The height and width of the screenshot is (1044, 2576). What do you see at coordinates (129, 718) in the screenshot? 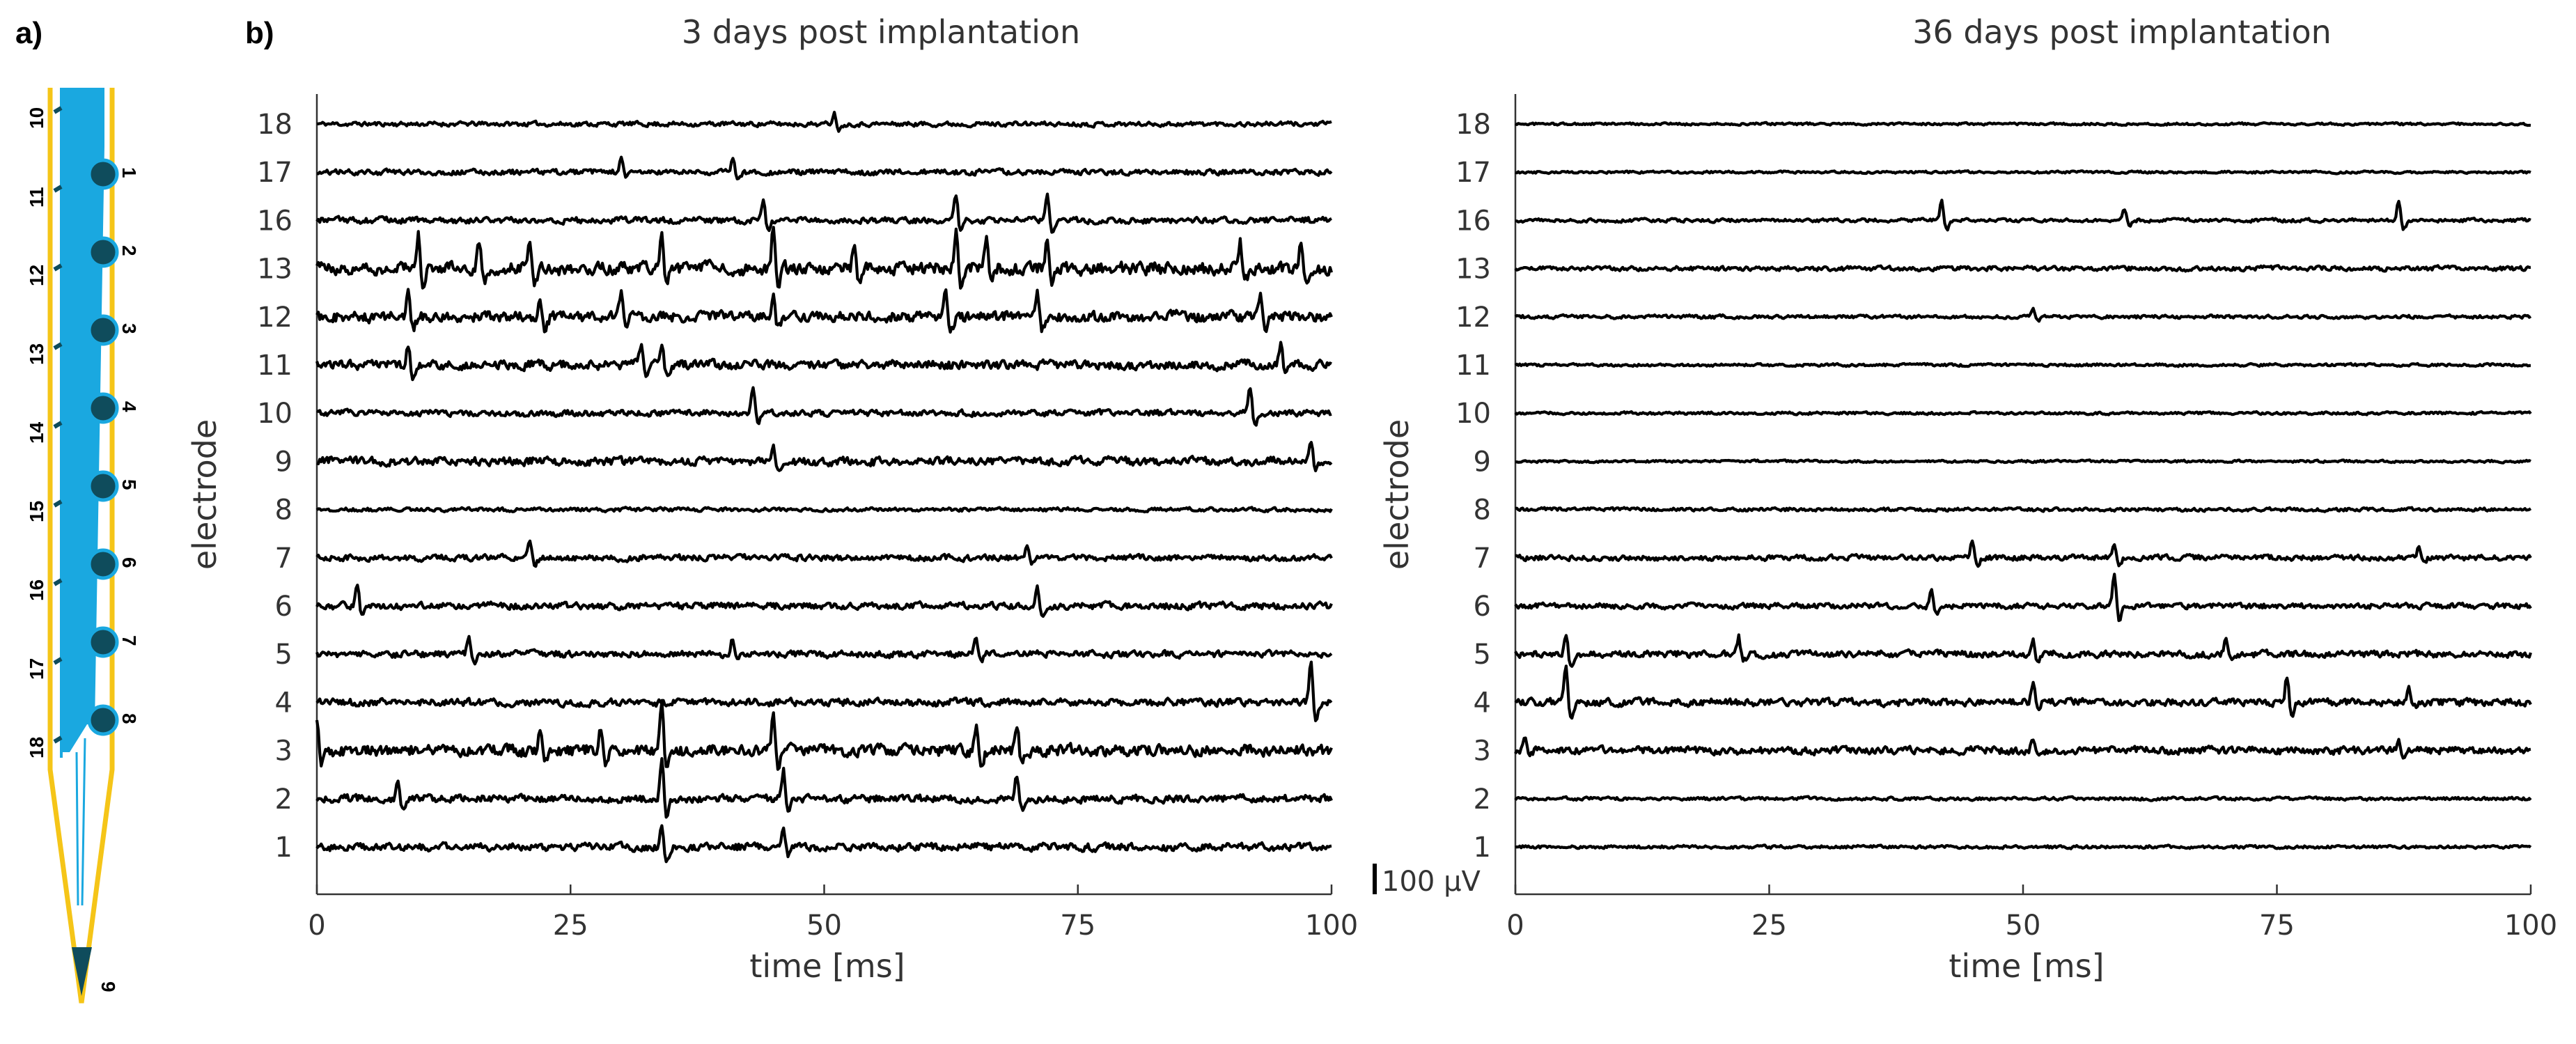
I see `probe-label-8: 8` at bounding box center [129, 718].